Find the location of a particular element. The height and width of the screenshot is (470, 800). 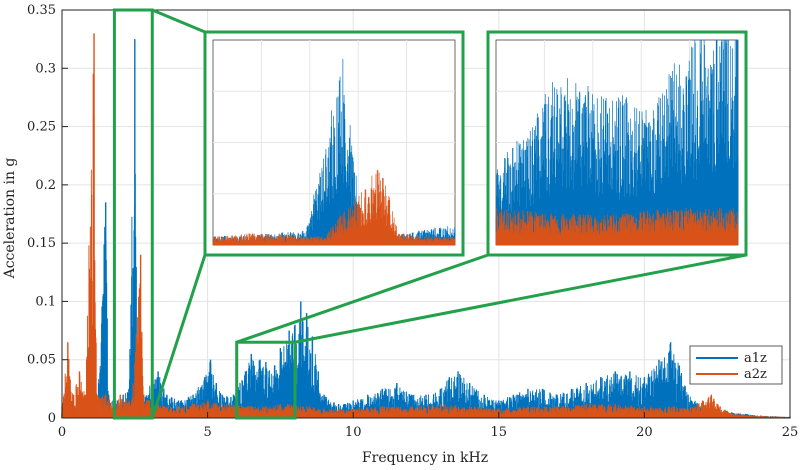

legend-label-a2z: a2z is located at coordinates (755, 374).